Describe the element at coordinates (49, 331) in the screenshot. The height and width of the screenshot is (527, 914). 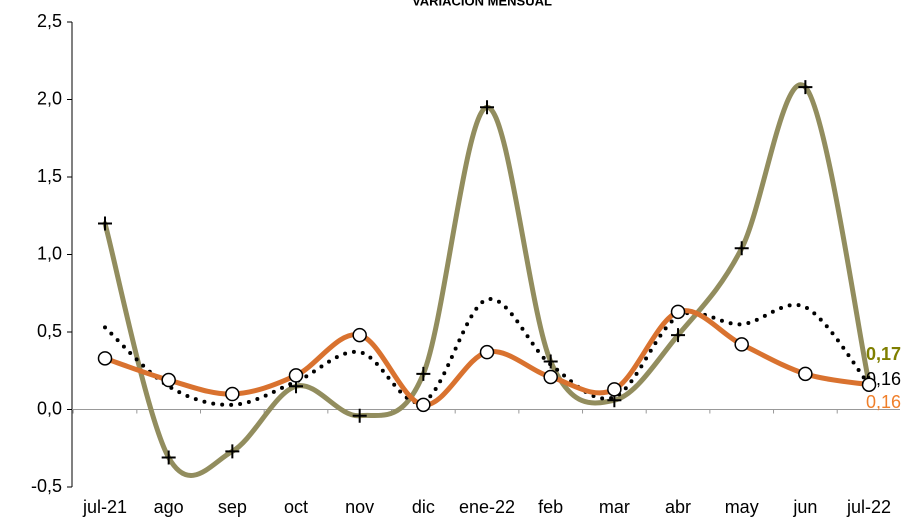
I see `y-tick-label: 0,5` at that location.